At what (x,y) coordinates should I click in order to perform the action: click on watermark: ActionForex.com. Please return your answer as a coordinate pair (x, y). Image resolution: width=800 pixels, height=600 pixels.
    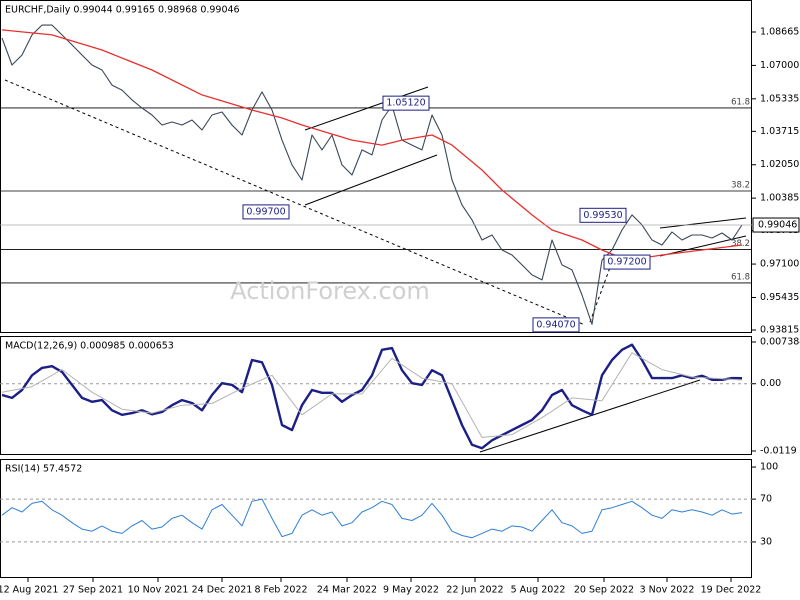
    Looking at the image, I should click on (330, 291).